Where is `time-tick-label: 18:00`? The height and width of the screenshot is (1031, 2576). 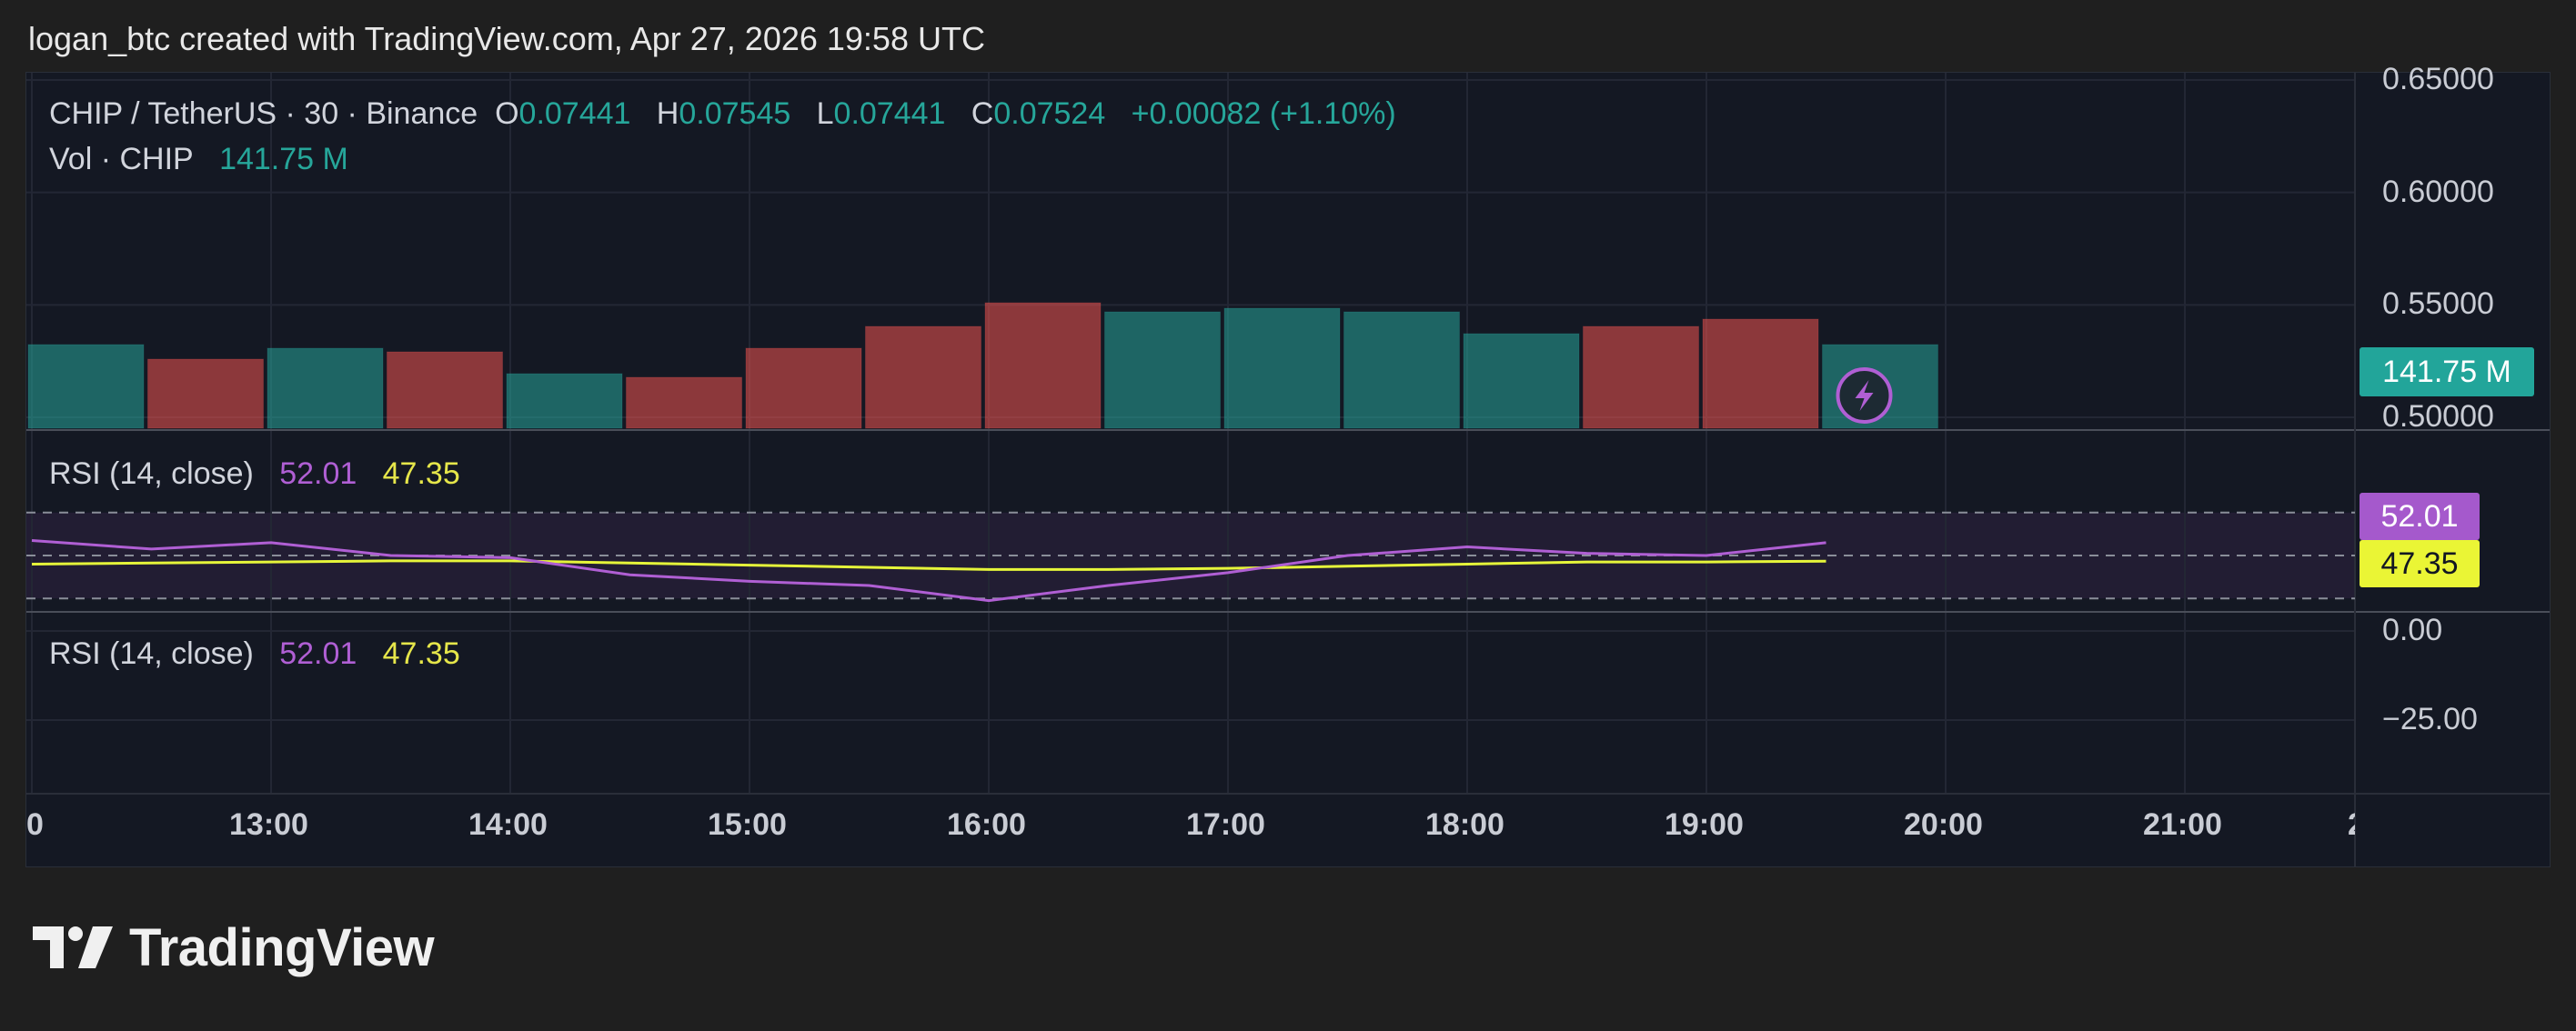
time-tick-label: 18:00 is located at coordinates (1464, 824).